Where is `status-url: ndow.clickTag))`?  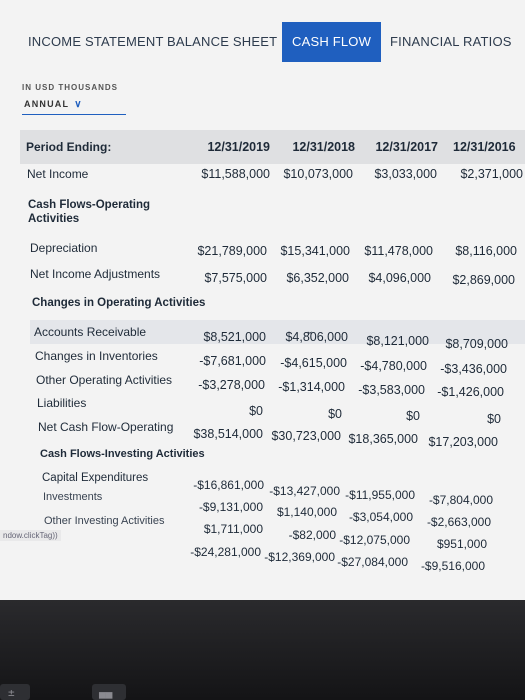 status-url: ndow.clickTag)) is located at coordinates (30, 535).